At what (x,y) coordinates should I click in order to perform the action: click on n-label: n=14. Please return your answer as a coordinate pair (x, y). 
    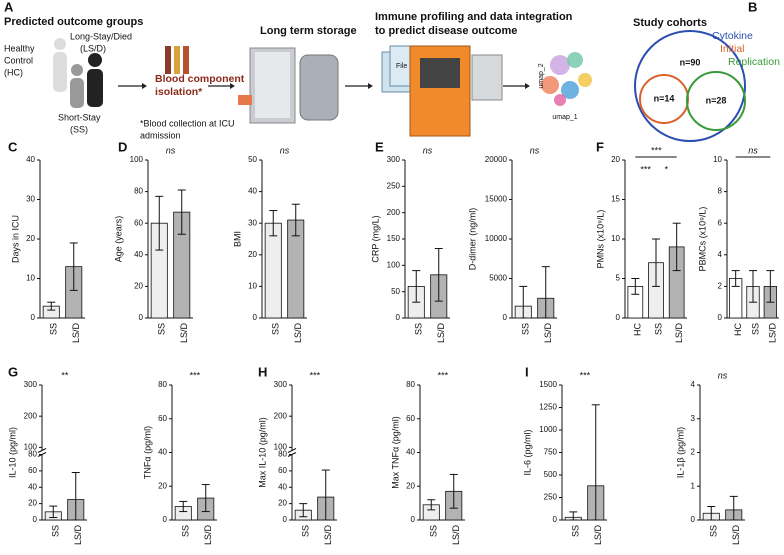
    Looking at the image, I should click on (664, 98).